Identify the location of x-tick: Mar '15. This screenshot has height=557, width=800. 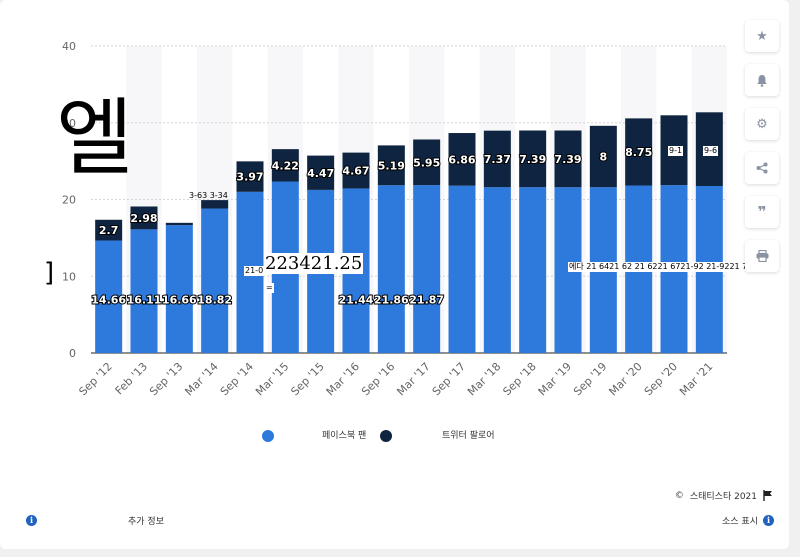
(272, 379).